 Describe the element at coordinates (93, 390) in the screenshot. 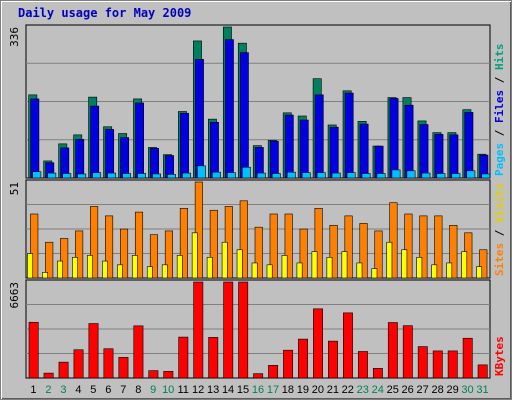

I see `x-tick-label: 5` at that location.